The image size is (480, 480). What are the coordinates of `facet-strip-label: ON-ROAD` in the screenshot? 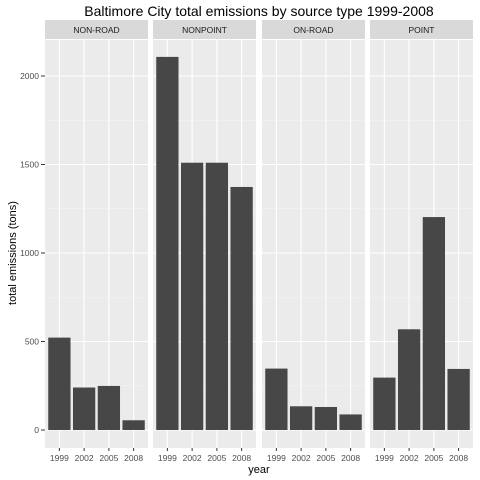 It's located at (313, 30).